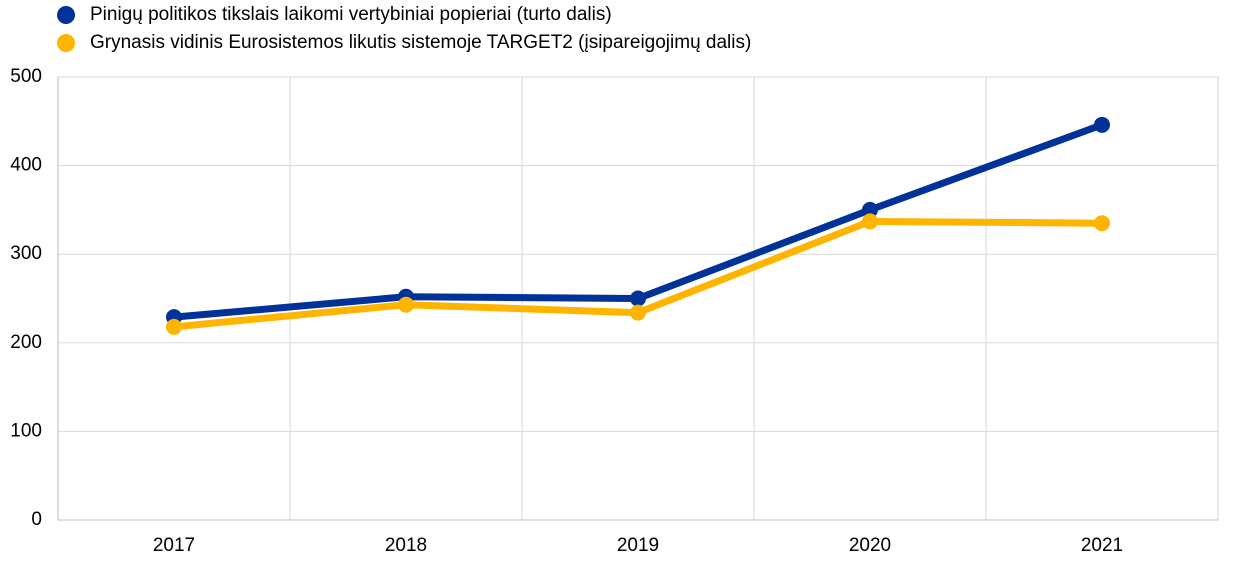  What do you see at coordinates (26, 342) in the screenshot?
I see `y-tick-label: 200` at bounding box center [26, 342].